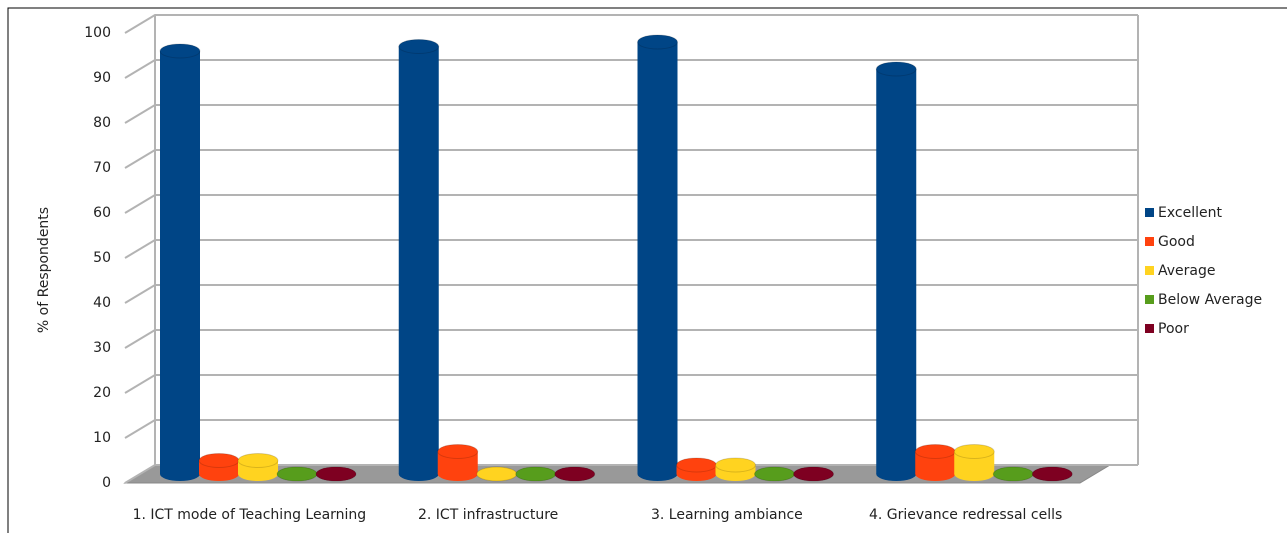  Describe the element at coordinates (102, 258) in the screenshot. I see `y-tick-label: 50` at that location.